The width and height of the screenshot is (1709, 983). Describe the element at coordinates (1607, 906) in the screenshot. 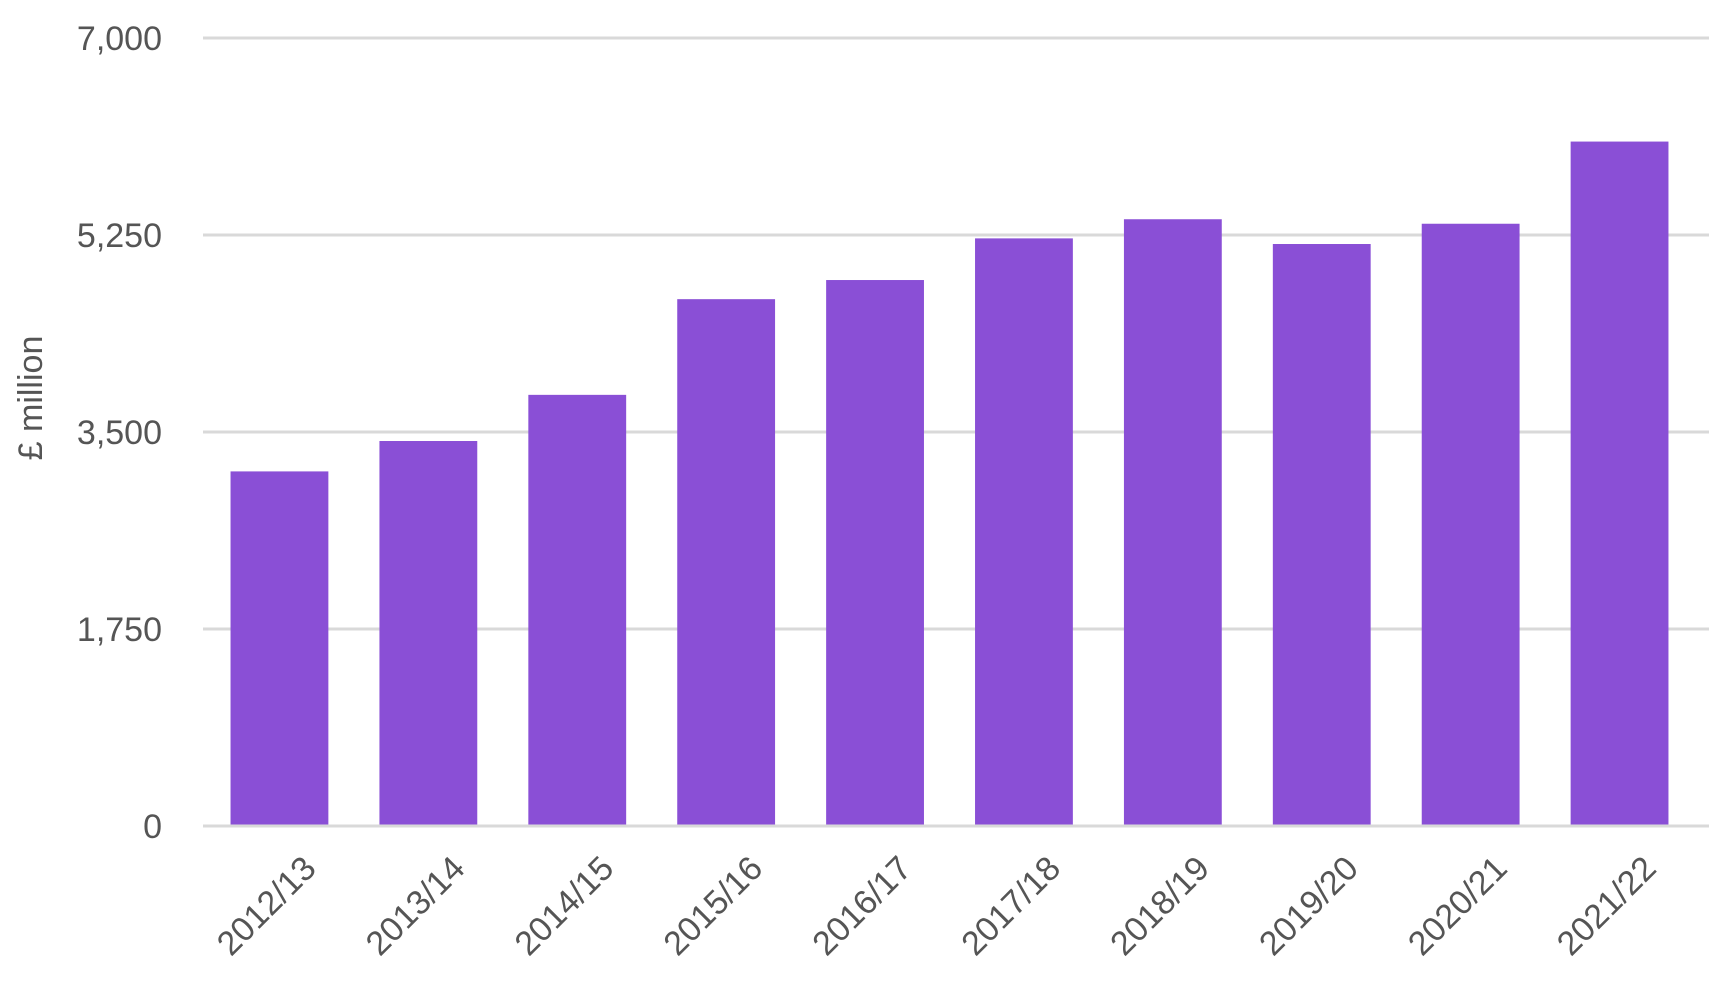

I see `x-tick-label: 2021/22` at that location.